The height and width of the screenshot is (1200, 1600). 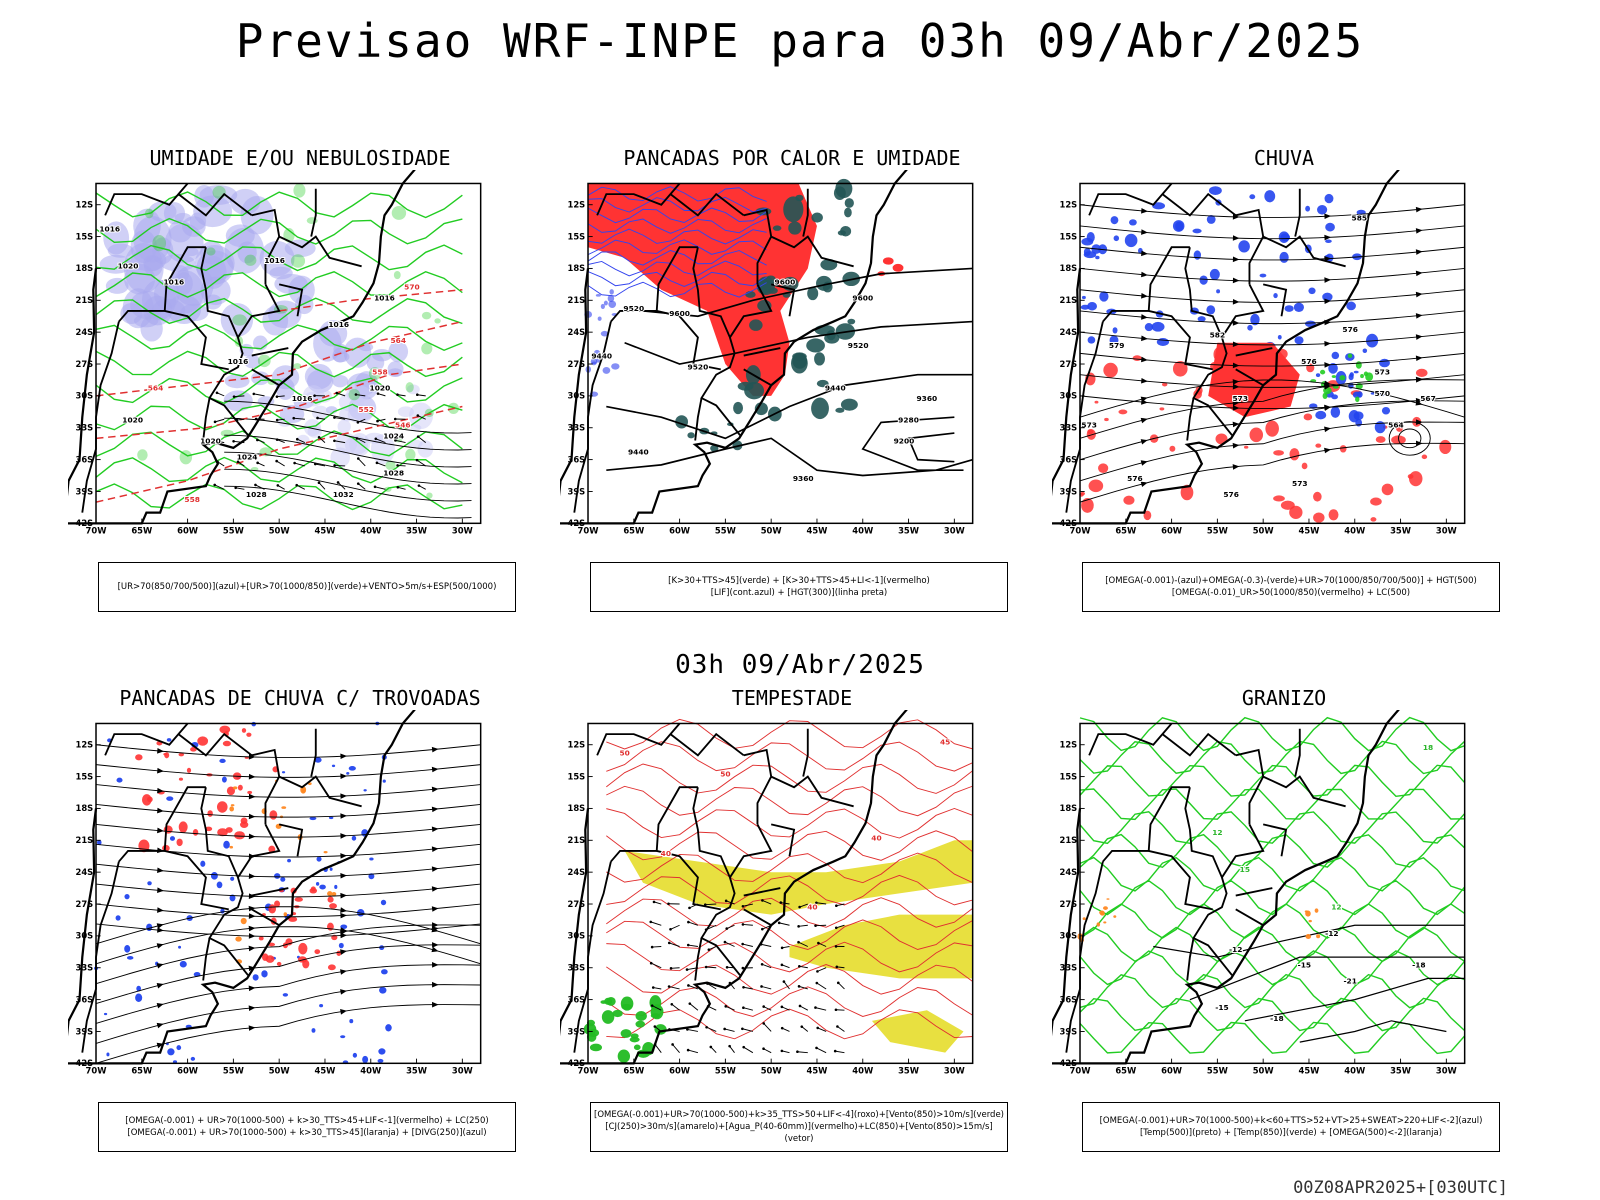 What do you see at coordinates (1068, 1063) in the screenshot?
I see `lat-tick-label: 42S` at bounding box center [1068, 1063].